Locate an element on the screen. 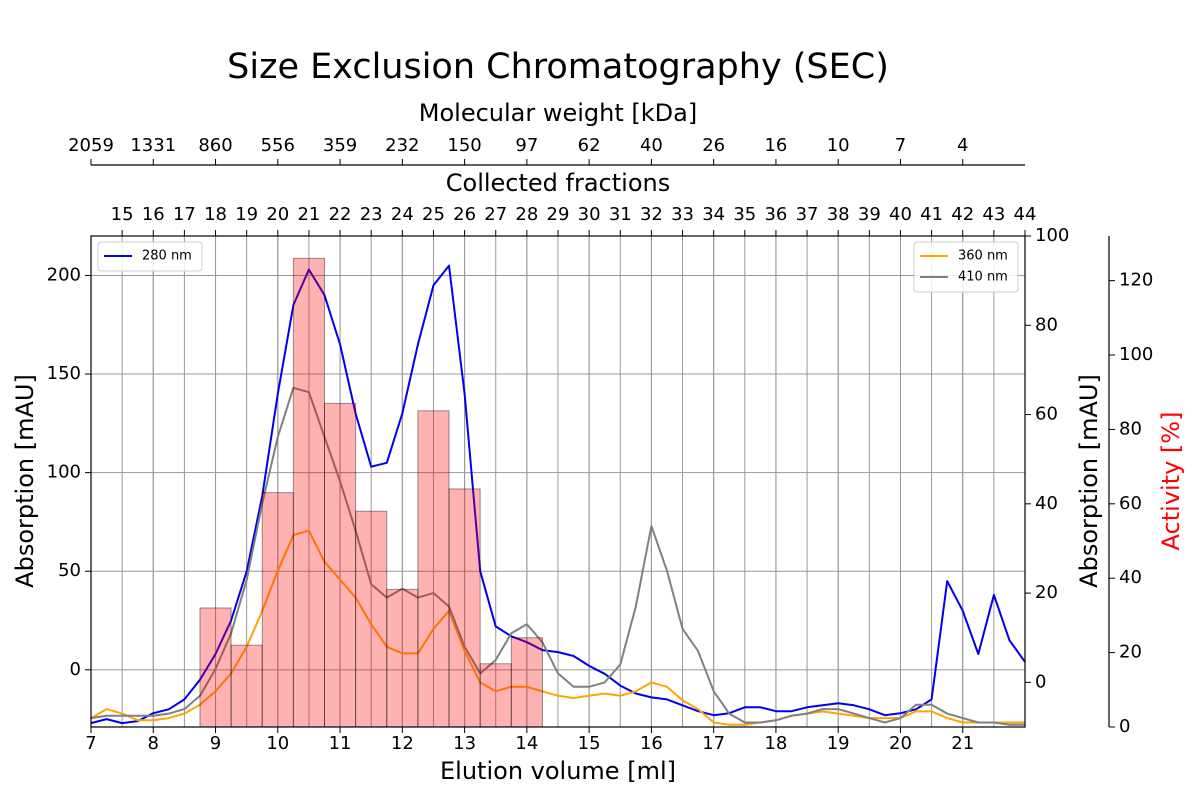 The height and width of the screenshot is (800, 1200). y2-tick-label: 0 is located at coordinates (1040, 681).